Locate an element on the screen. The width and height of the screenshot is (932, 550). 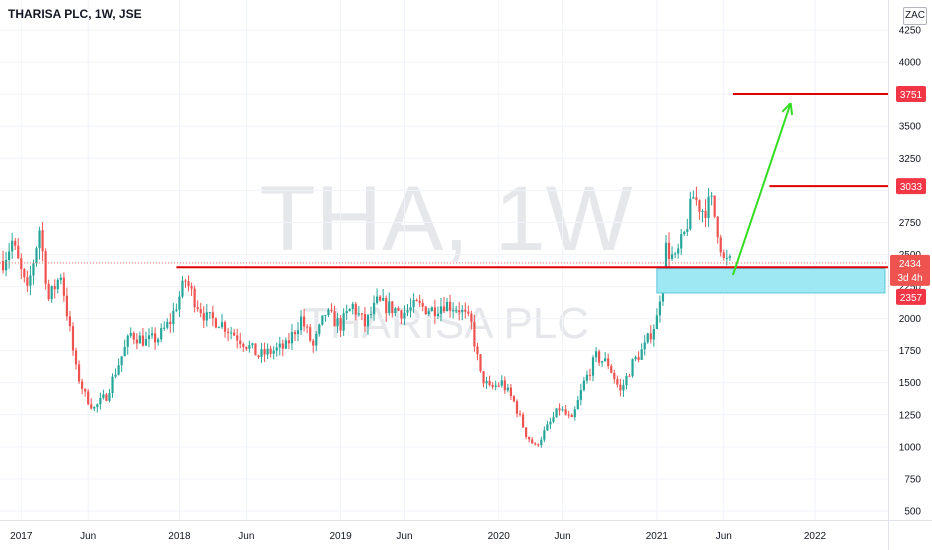
currency-badge: ZAC is located at coordinates (915, 16).